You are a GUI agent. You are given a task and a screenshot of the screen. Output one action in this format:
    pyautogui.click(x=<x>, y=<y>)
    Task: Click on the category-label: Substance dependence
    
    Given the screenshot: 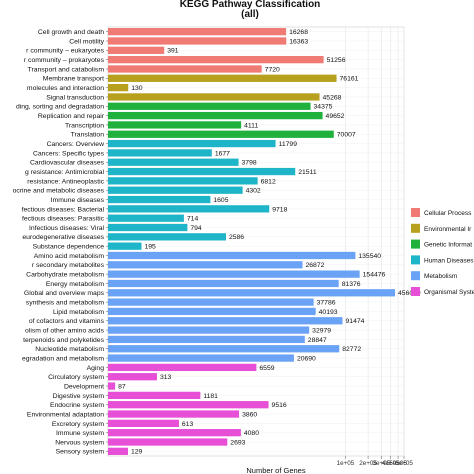 What is the action you would take?
    pyautogui.click(x=69, y=247)
    